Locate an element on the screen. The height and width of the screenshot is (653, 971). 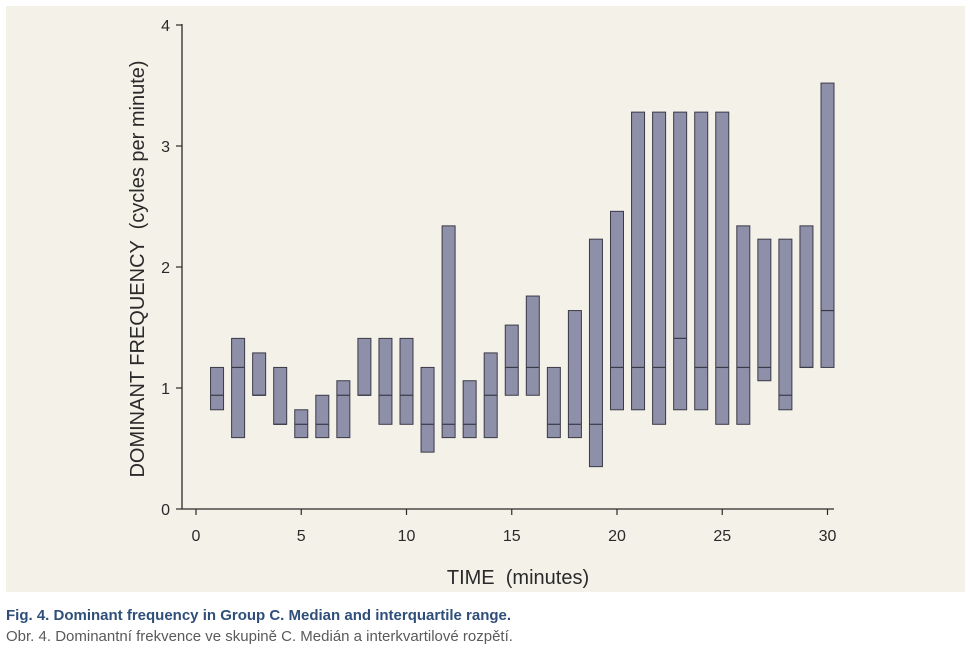
x-tick-label: 25 is located at coordinates (722, 536).